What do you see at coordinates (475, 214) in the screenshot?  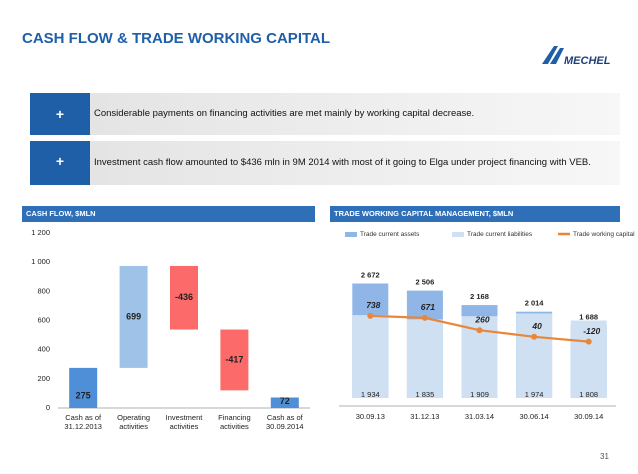 I see `section-header: TRADE WORKING CAPITAL MANAGEMENT, $MLN` at bounding box center [475, 214].